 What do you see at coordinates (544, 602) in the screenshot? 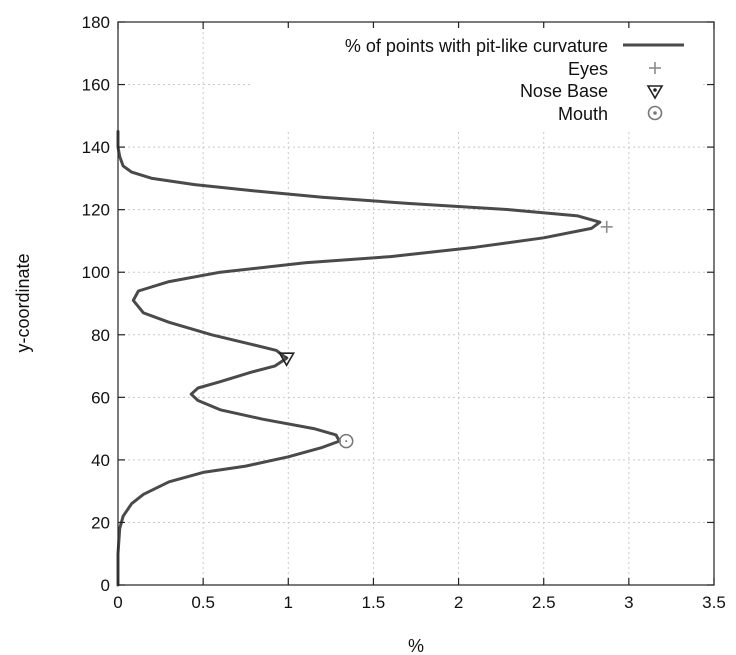
I see `x-tick-label: 2.5` at bounding box center [544, 602].